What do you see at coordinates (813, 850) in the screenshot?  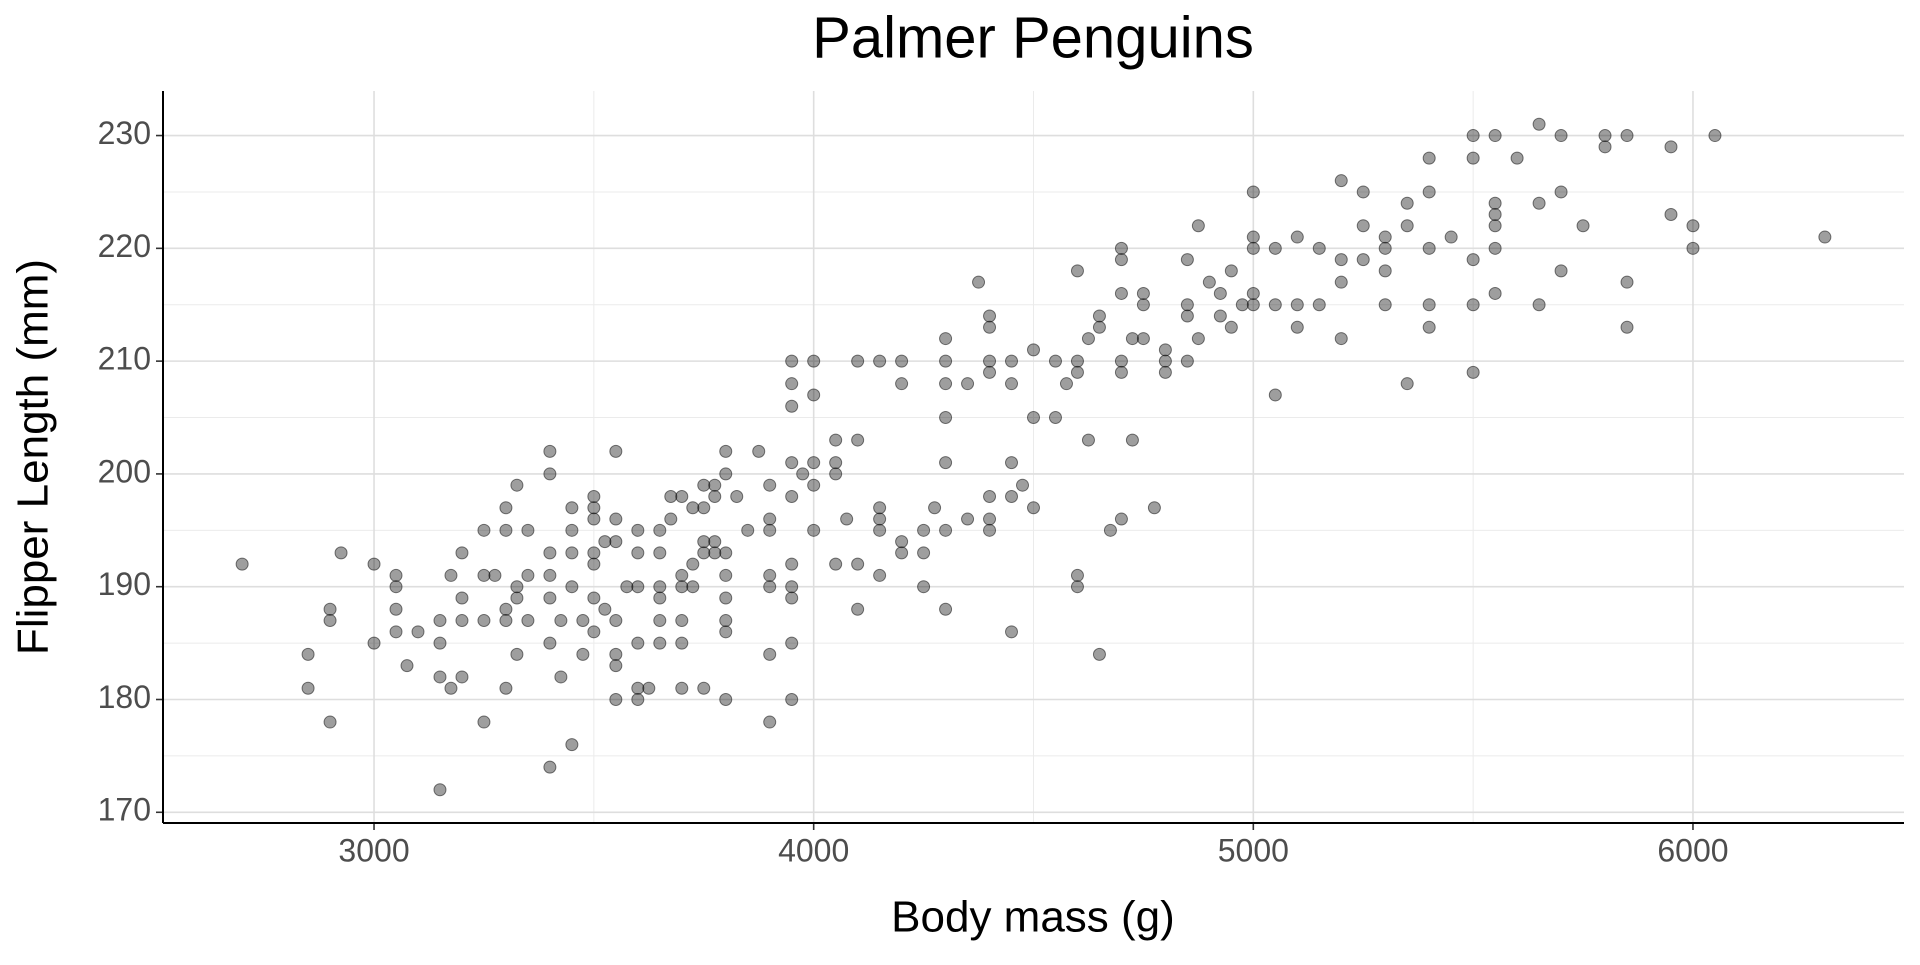 I see `x-tick-label: 4000` at bounding box center [813, 850].